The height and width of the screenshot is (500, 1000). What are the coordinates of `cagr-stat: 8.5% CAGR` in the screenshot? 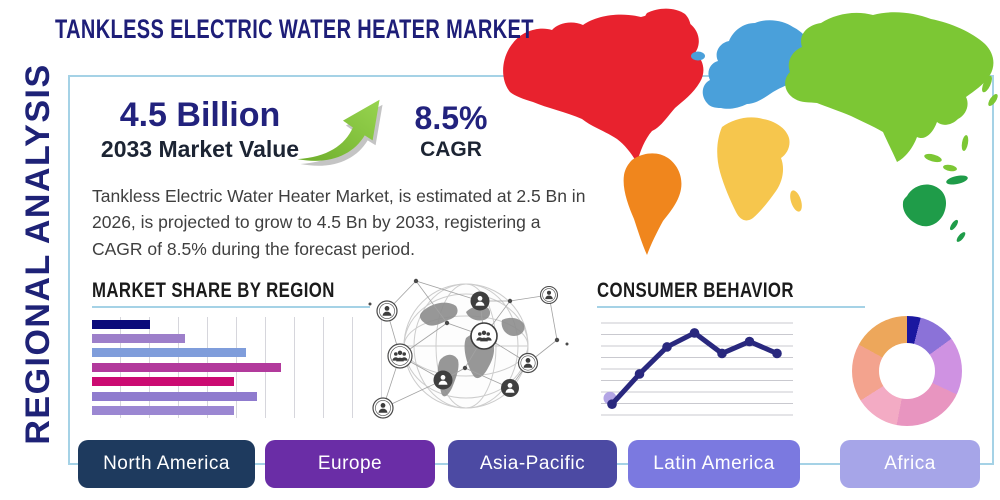 It's located at (451, 131).